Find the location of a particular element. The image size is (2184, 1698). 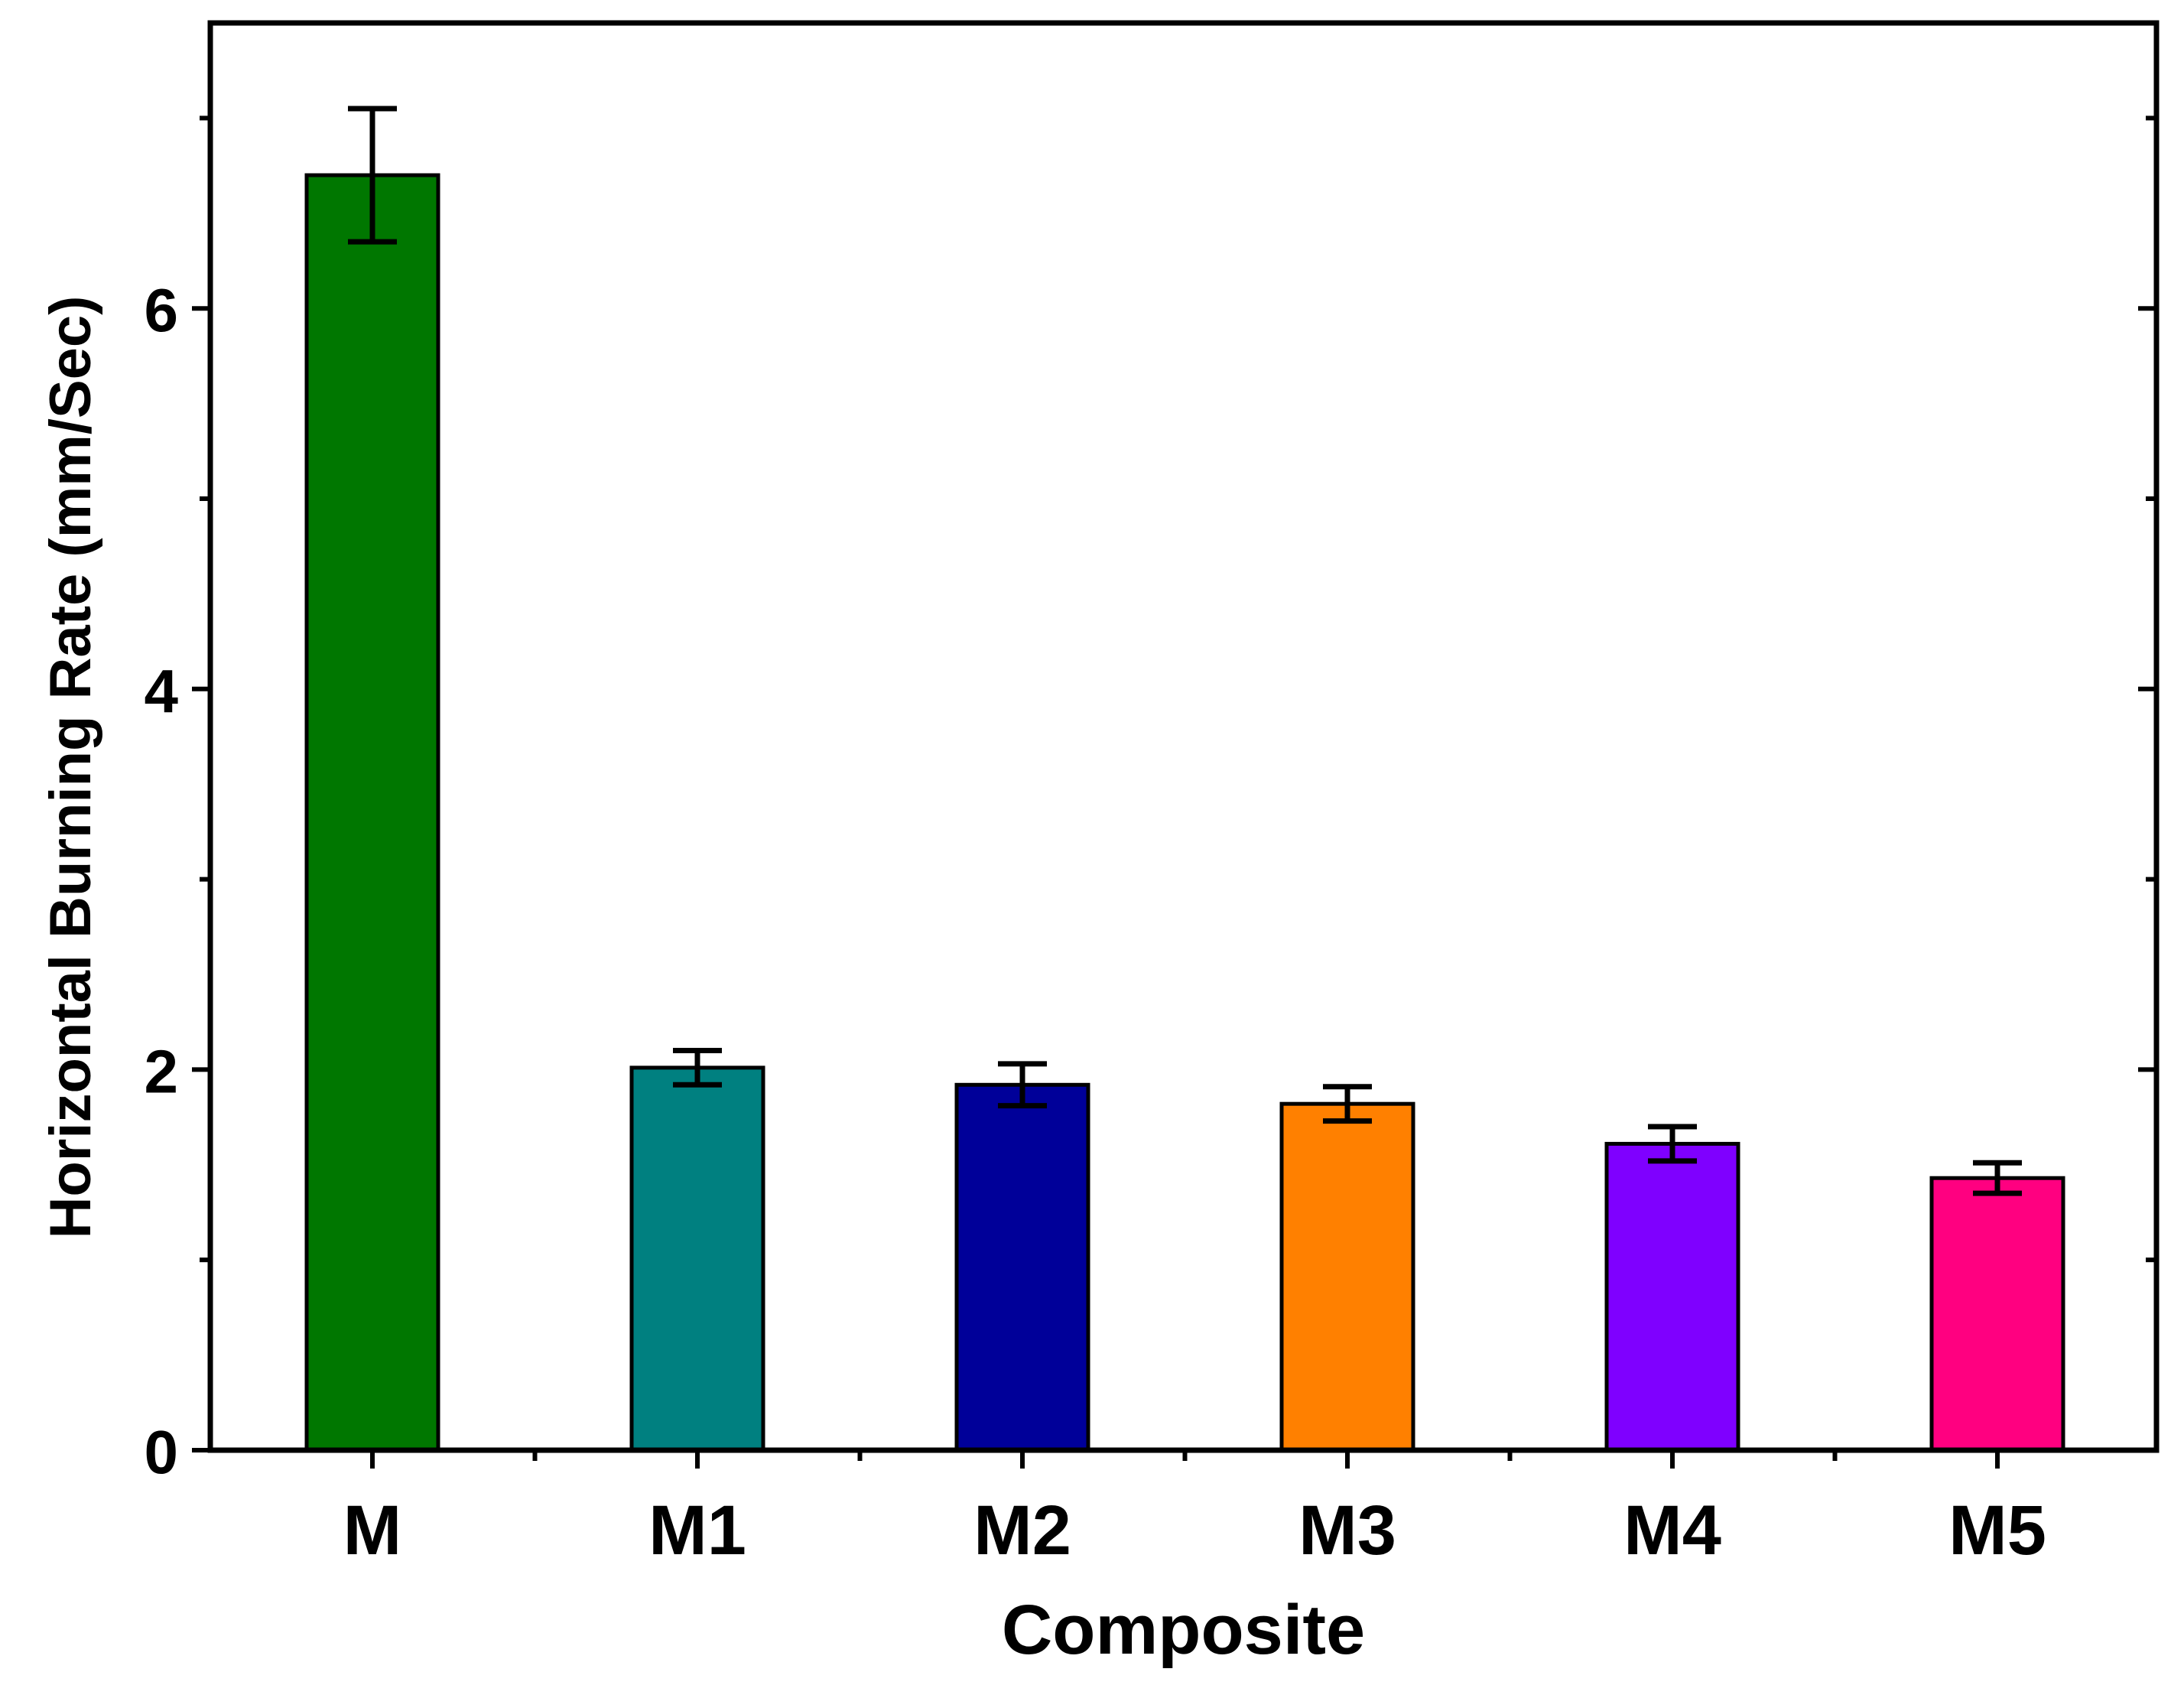

error-bar-m is located at coordinates (372, 175).